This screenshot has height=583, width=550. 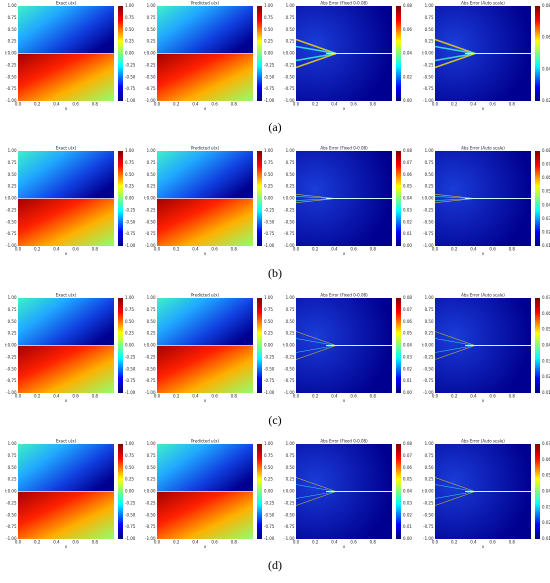 What do you see at coordinates (129, 467) in the screenshot?
I see `colorbar-tick-label: 0.50` at bounding box center [129, 467].